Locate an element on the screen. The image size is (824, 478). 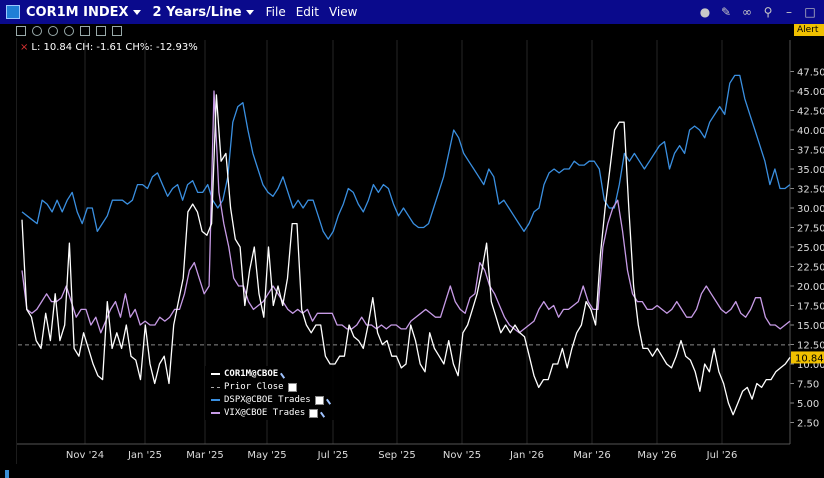
chart-app-icon is located at coordinates (13, 12).